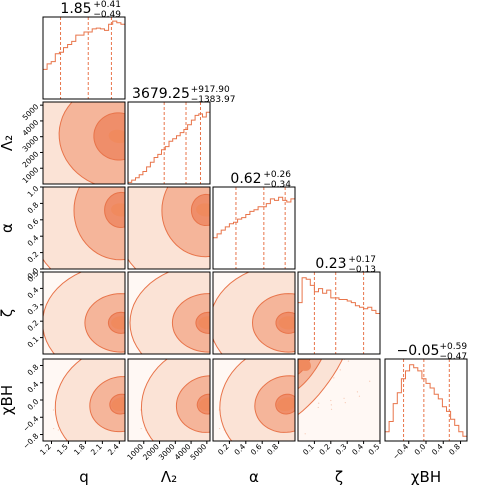  I want to click on panel-q-vs-q: 1.85 +0.41−0.49, so click(84, 50).